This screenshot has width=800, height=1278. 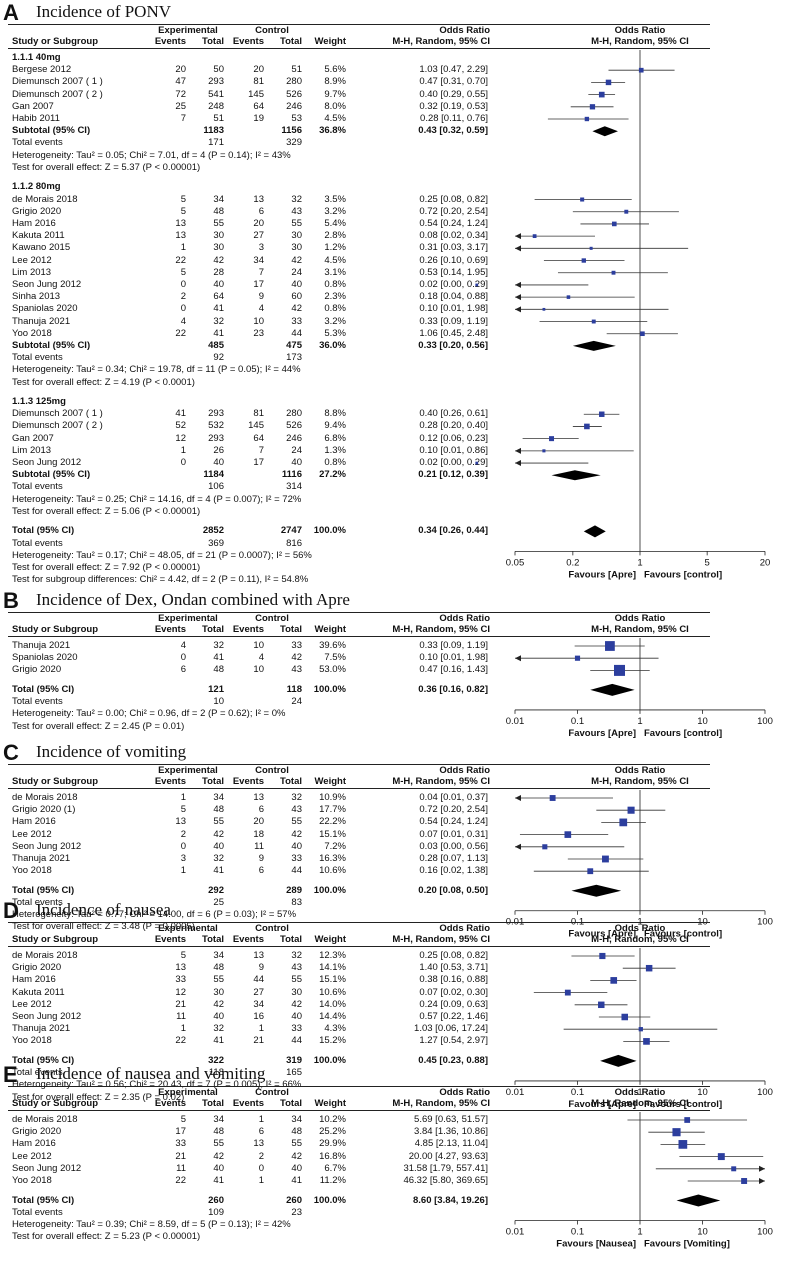 I want to click on ctl-total: 319, so click(x=294, y=1060).